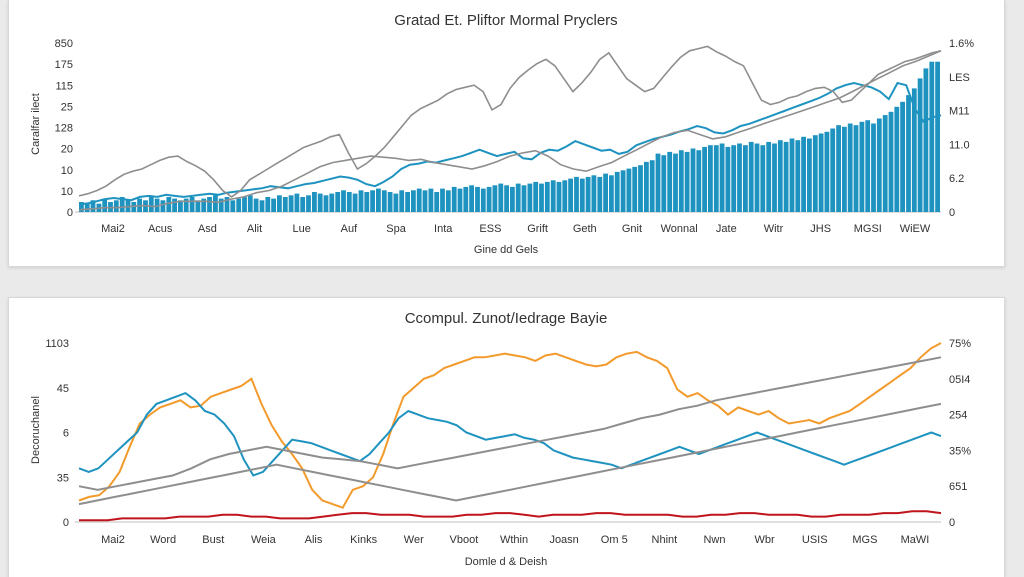 The image size is (1024, 577). I want to click on x-tick-label: Om 5, so click(614, 540).